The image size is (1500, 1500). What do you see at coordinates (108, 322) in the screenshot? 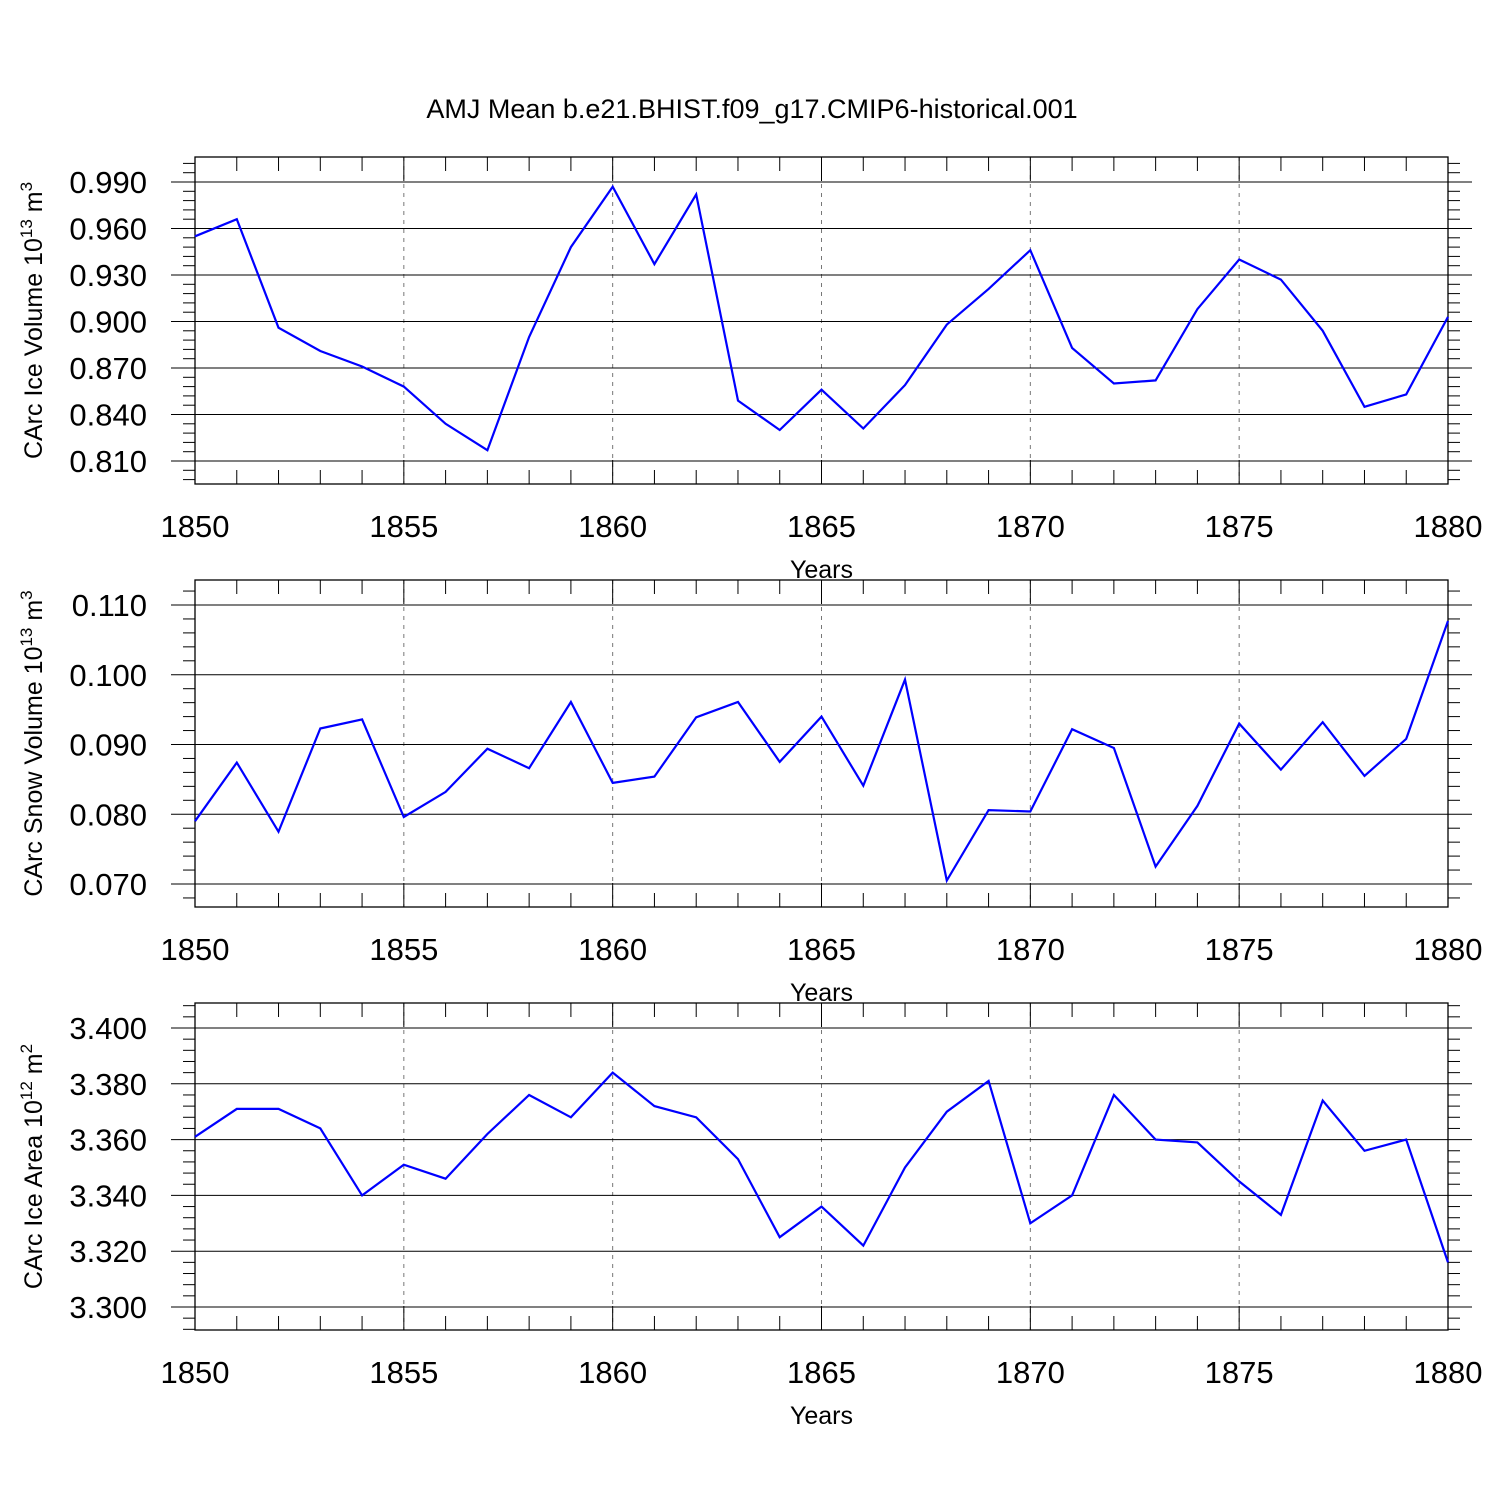
I see `y-tick-label: 0.900` at bounding box center [108, 322].